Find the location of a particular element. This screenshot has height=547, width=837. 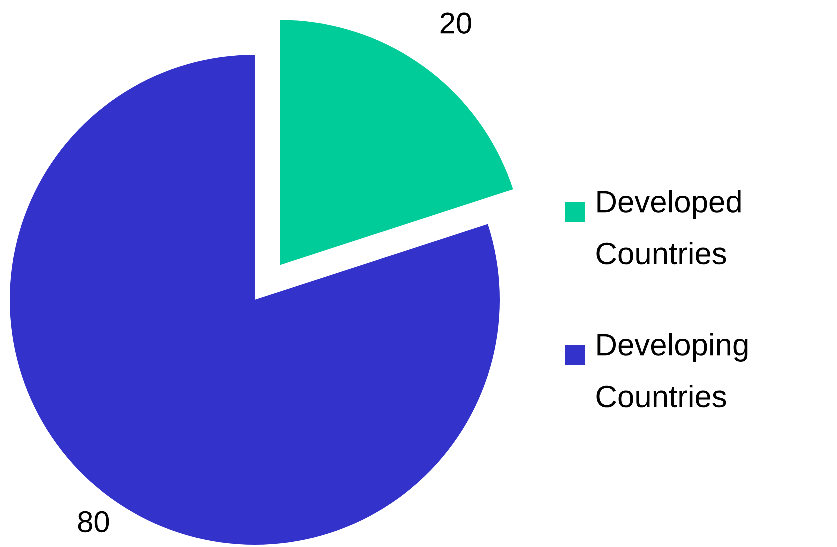

data-label: 80 is located at coordinates (94, 522).